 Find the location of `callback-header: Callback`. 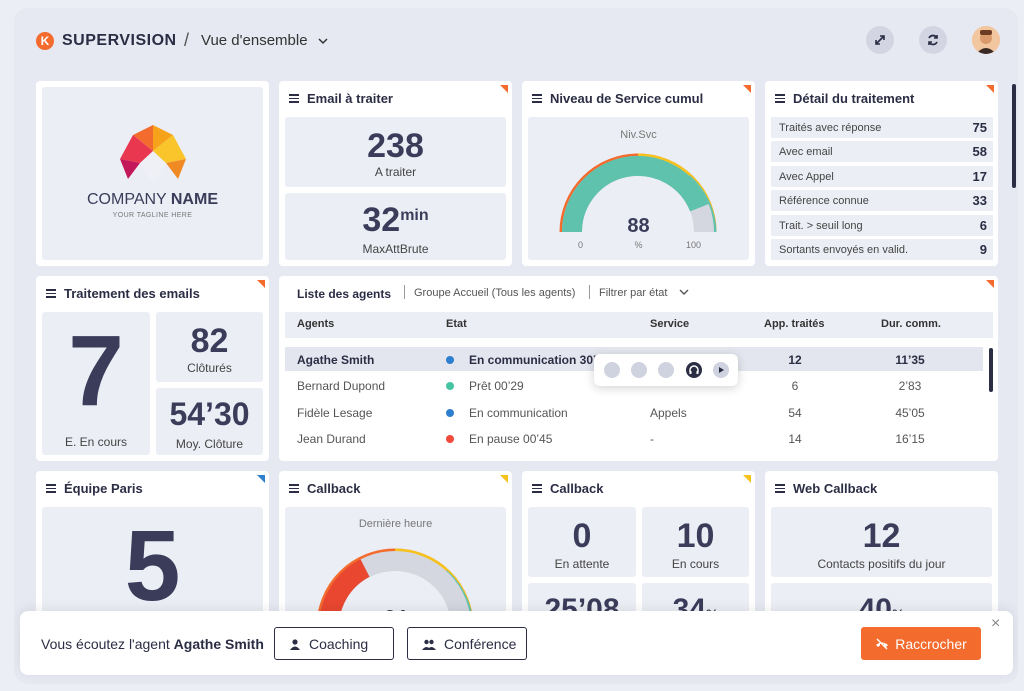

callback-header: Callback is located at coordinates (567, 488).